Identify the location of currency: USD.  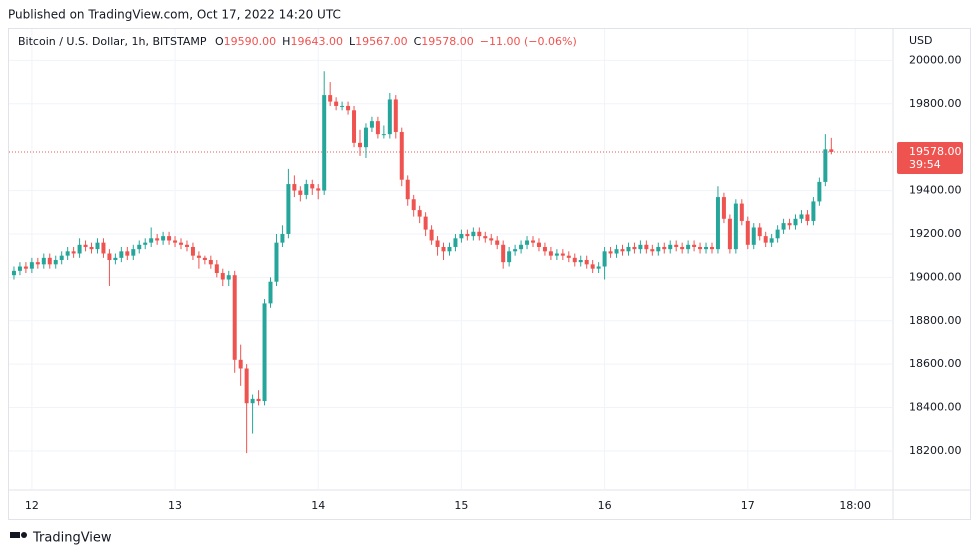
(921, 40).